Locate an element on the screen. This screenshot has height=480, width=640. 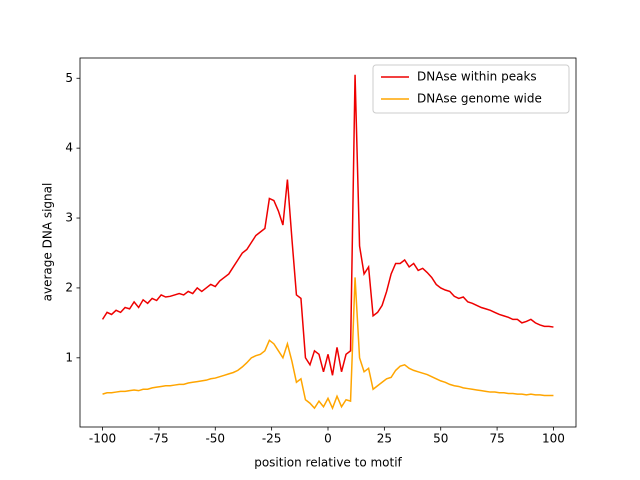
x-tick-label: -75 is located at coordinates (159, 439).